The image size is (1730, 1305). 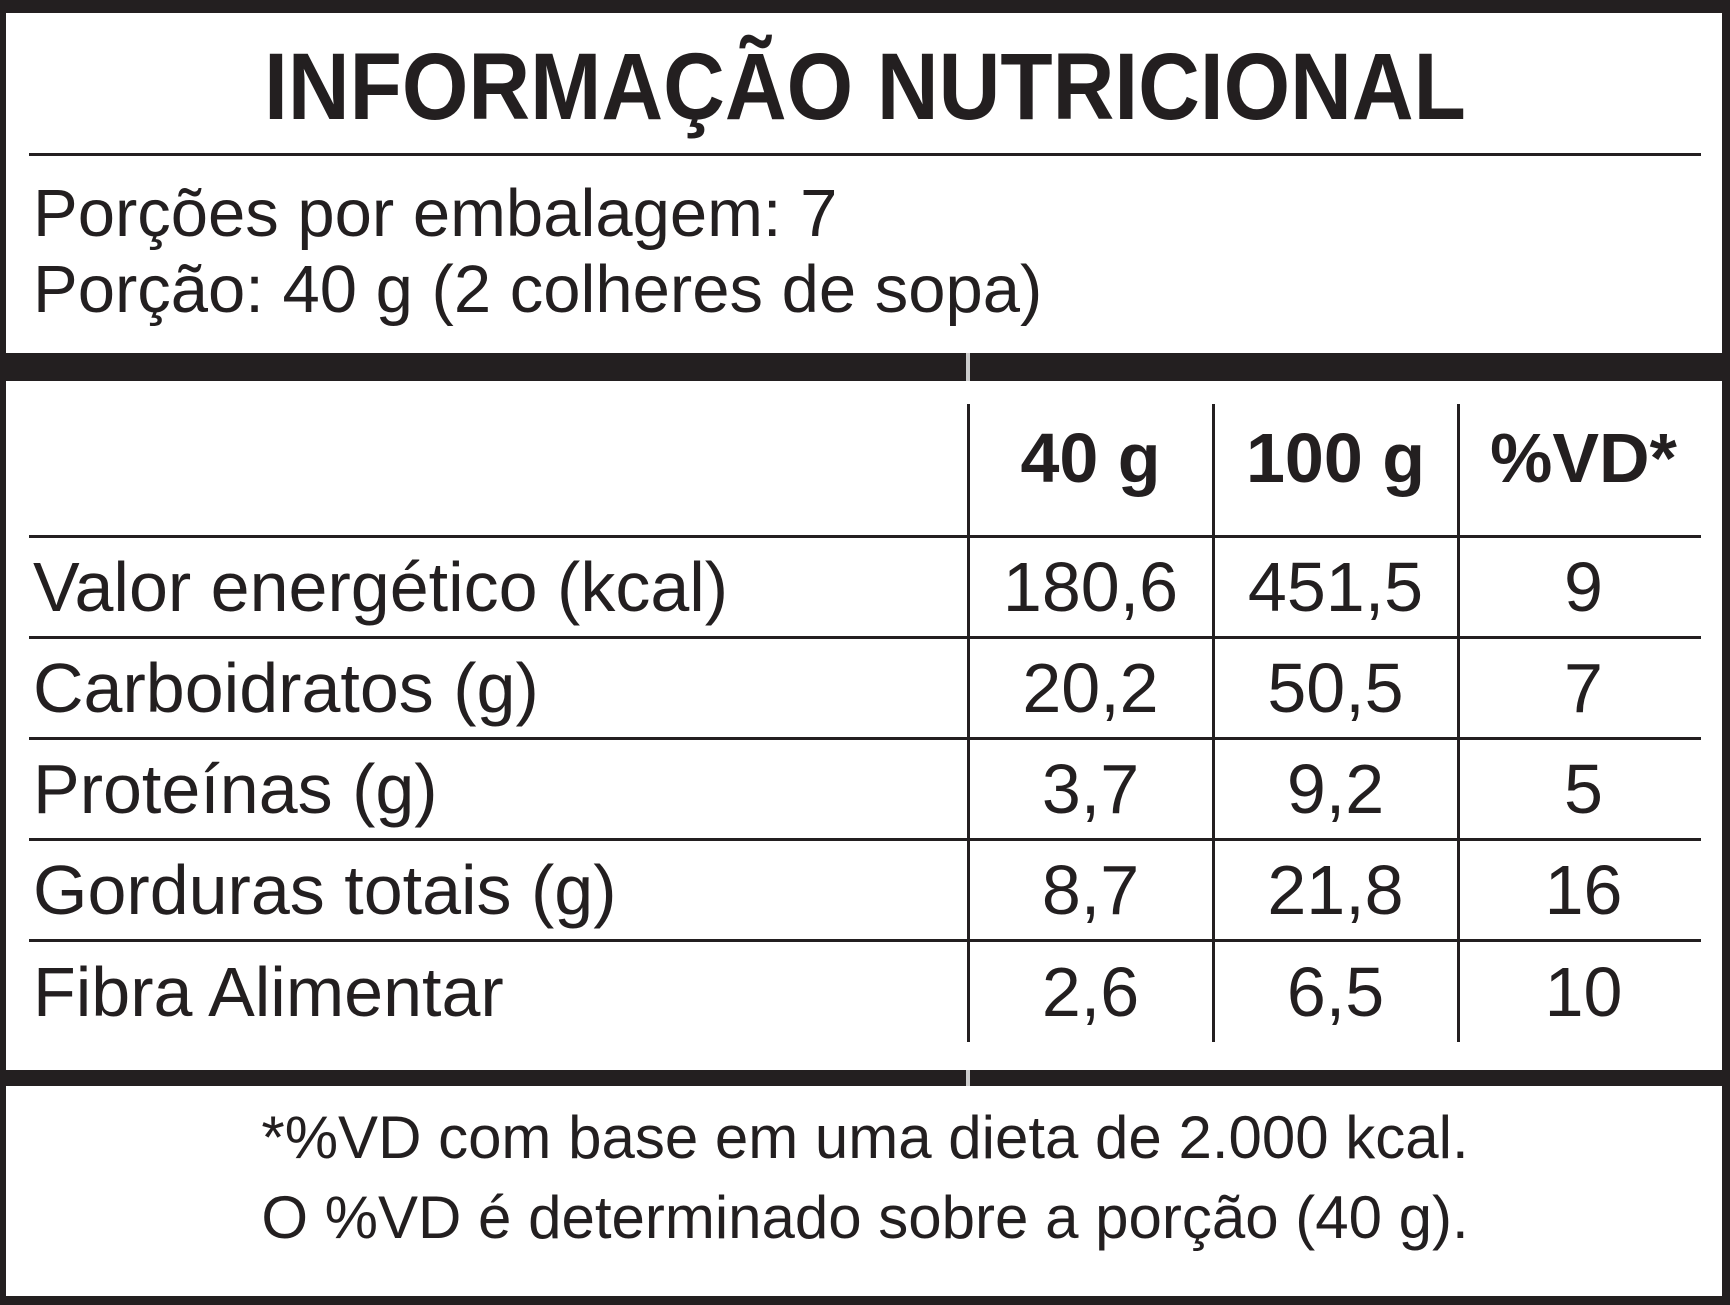 I want to click on table-row-gorduras-totais: Gorduras totais (g) 8,7 21,8 16, so click(x=865, y=890).